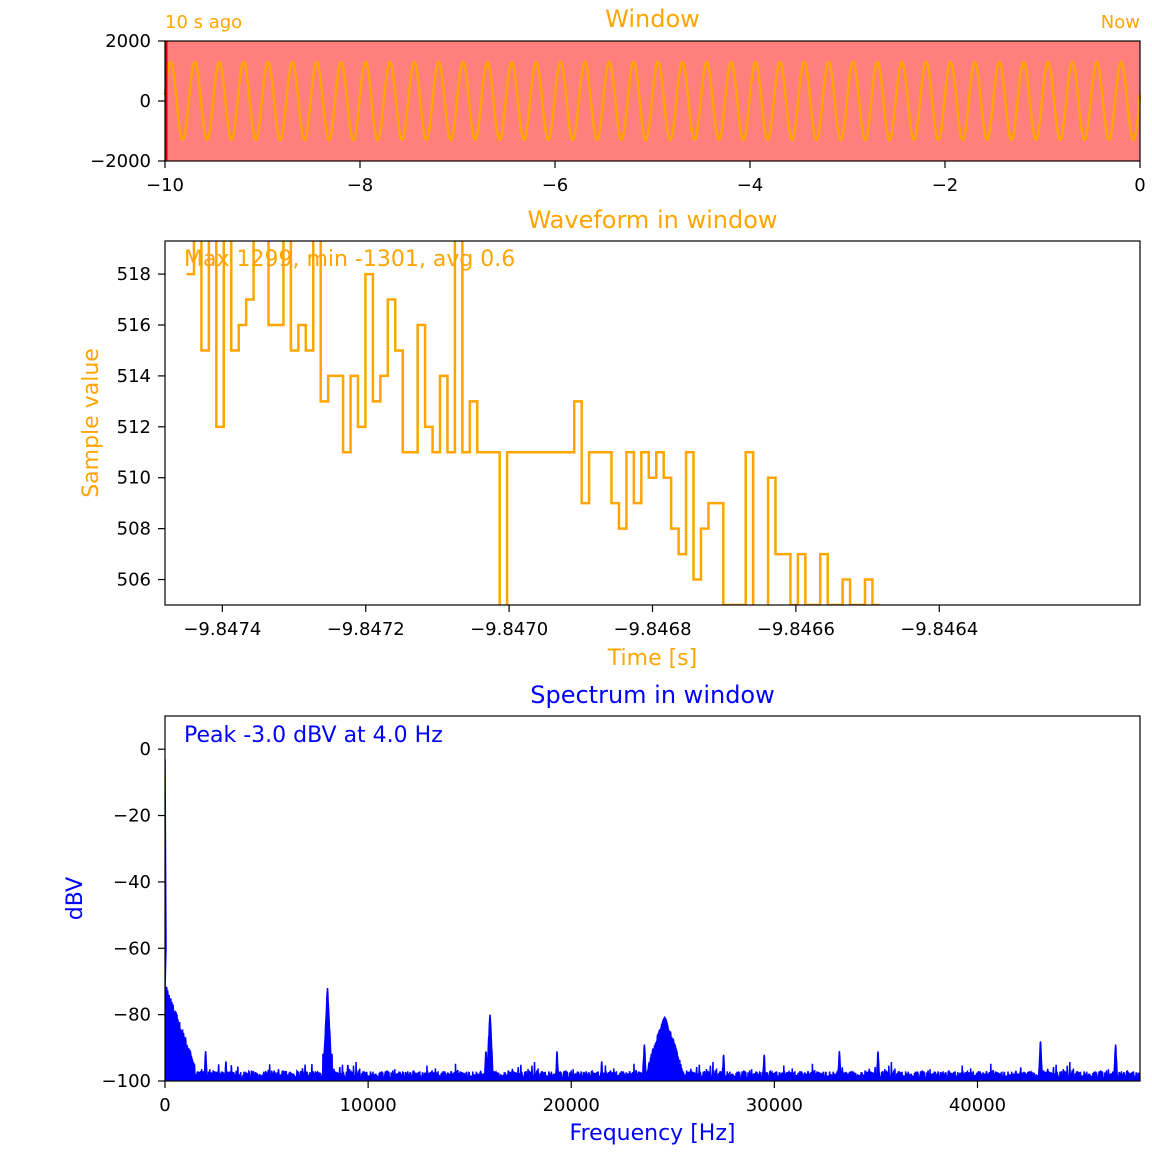 This screenshot has height=1152, width=1152. Describe the element at coordinates (1120, 22) in the screenshot. I see `window-right-label: Now` at that location.